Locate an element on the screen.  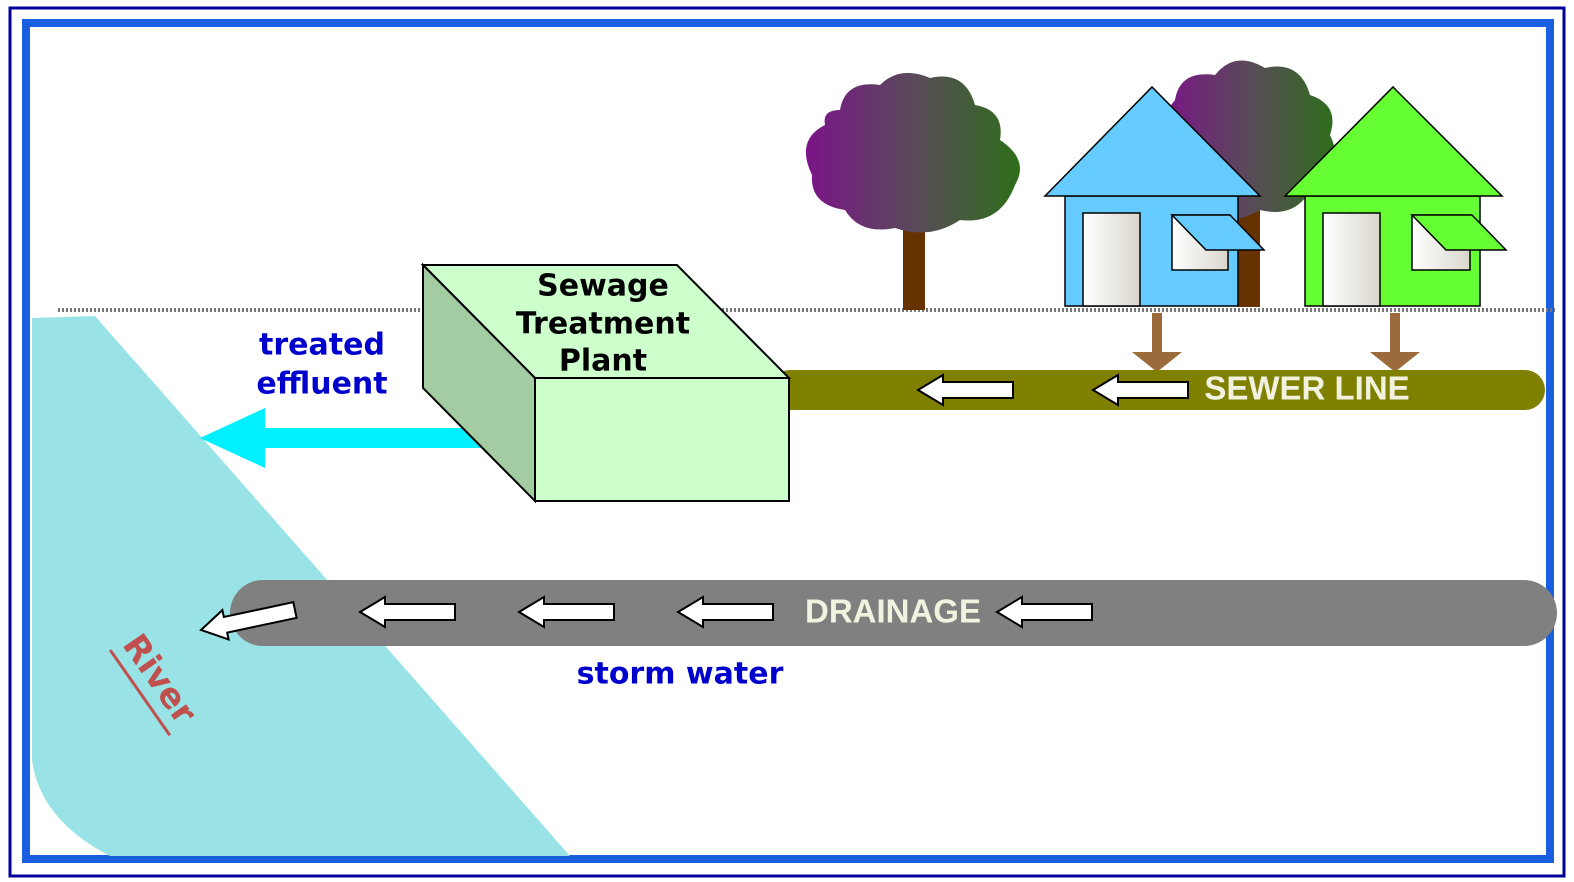
tree is located at coordinates (912, 191).